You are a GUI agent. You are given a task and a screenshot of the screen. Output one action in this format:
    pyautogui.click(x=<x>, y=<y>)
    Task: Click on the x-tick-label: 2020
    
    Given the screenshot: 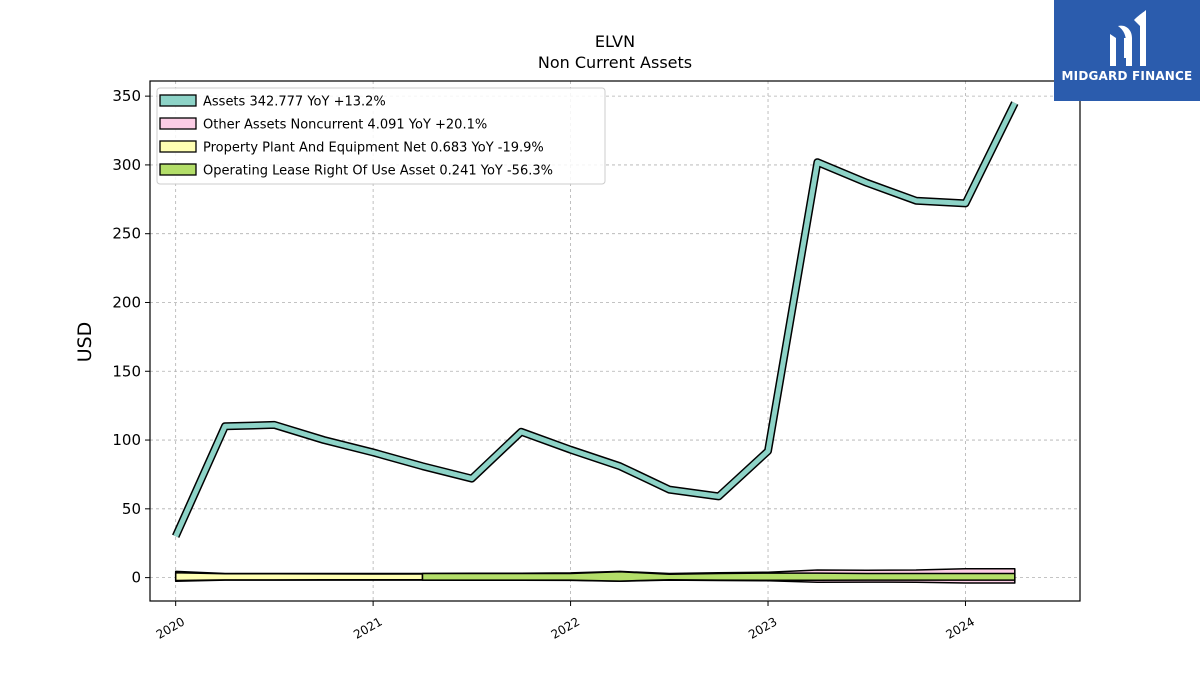 What is the action you would take?
    pyautogui.click(x=170, y=627)
    